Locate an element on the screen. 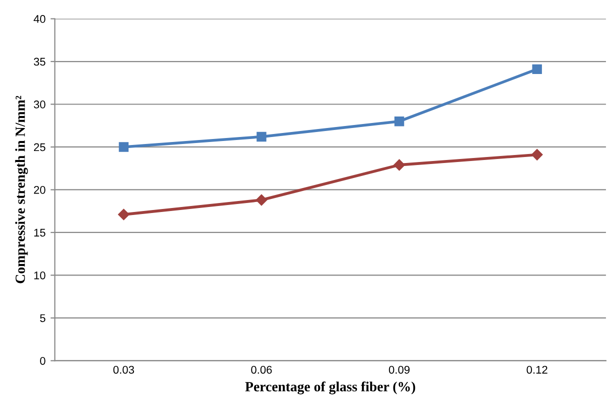 Image resolution: width=609 pixels, height=417 pixels. x-tick-label: 0.12 is located at coordinates (537, 370).